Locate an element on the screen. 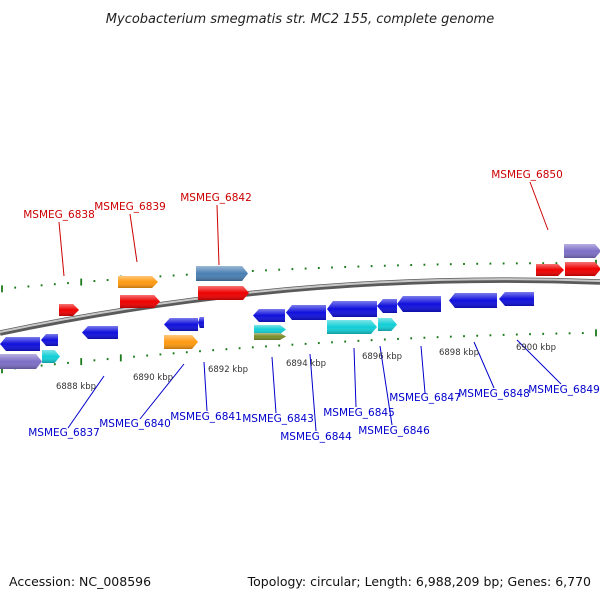 The height and width of the screenshot is (600, 600). gene-label-msmeg-6841: MSMEG_6841 is located at coordinates (206, 417).